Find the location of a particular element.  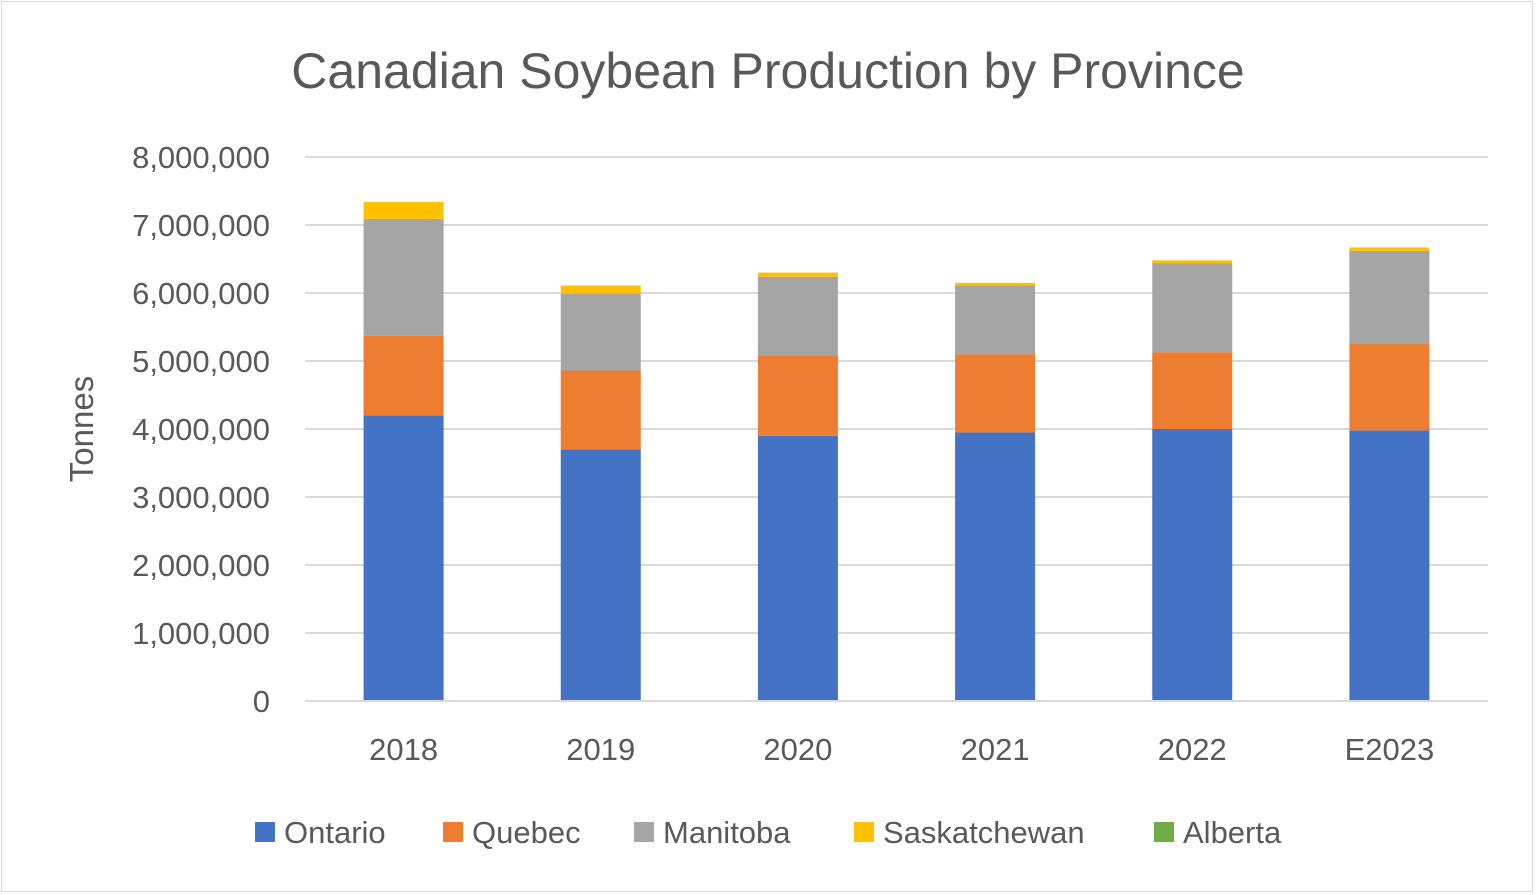

legend-label-manitoba: Manitoba is located at coordinates (727, 832).